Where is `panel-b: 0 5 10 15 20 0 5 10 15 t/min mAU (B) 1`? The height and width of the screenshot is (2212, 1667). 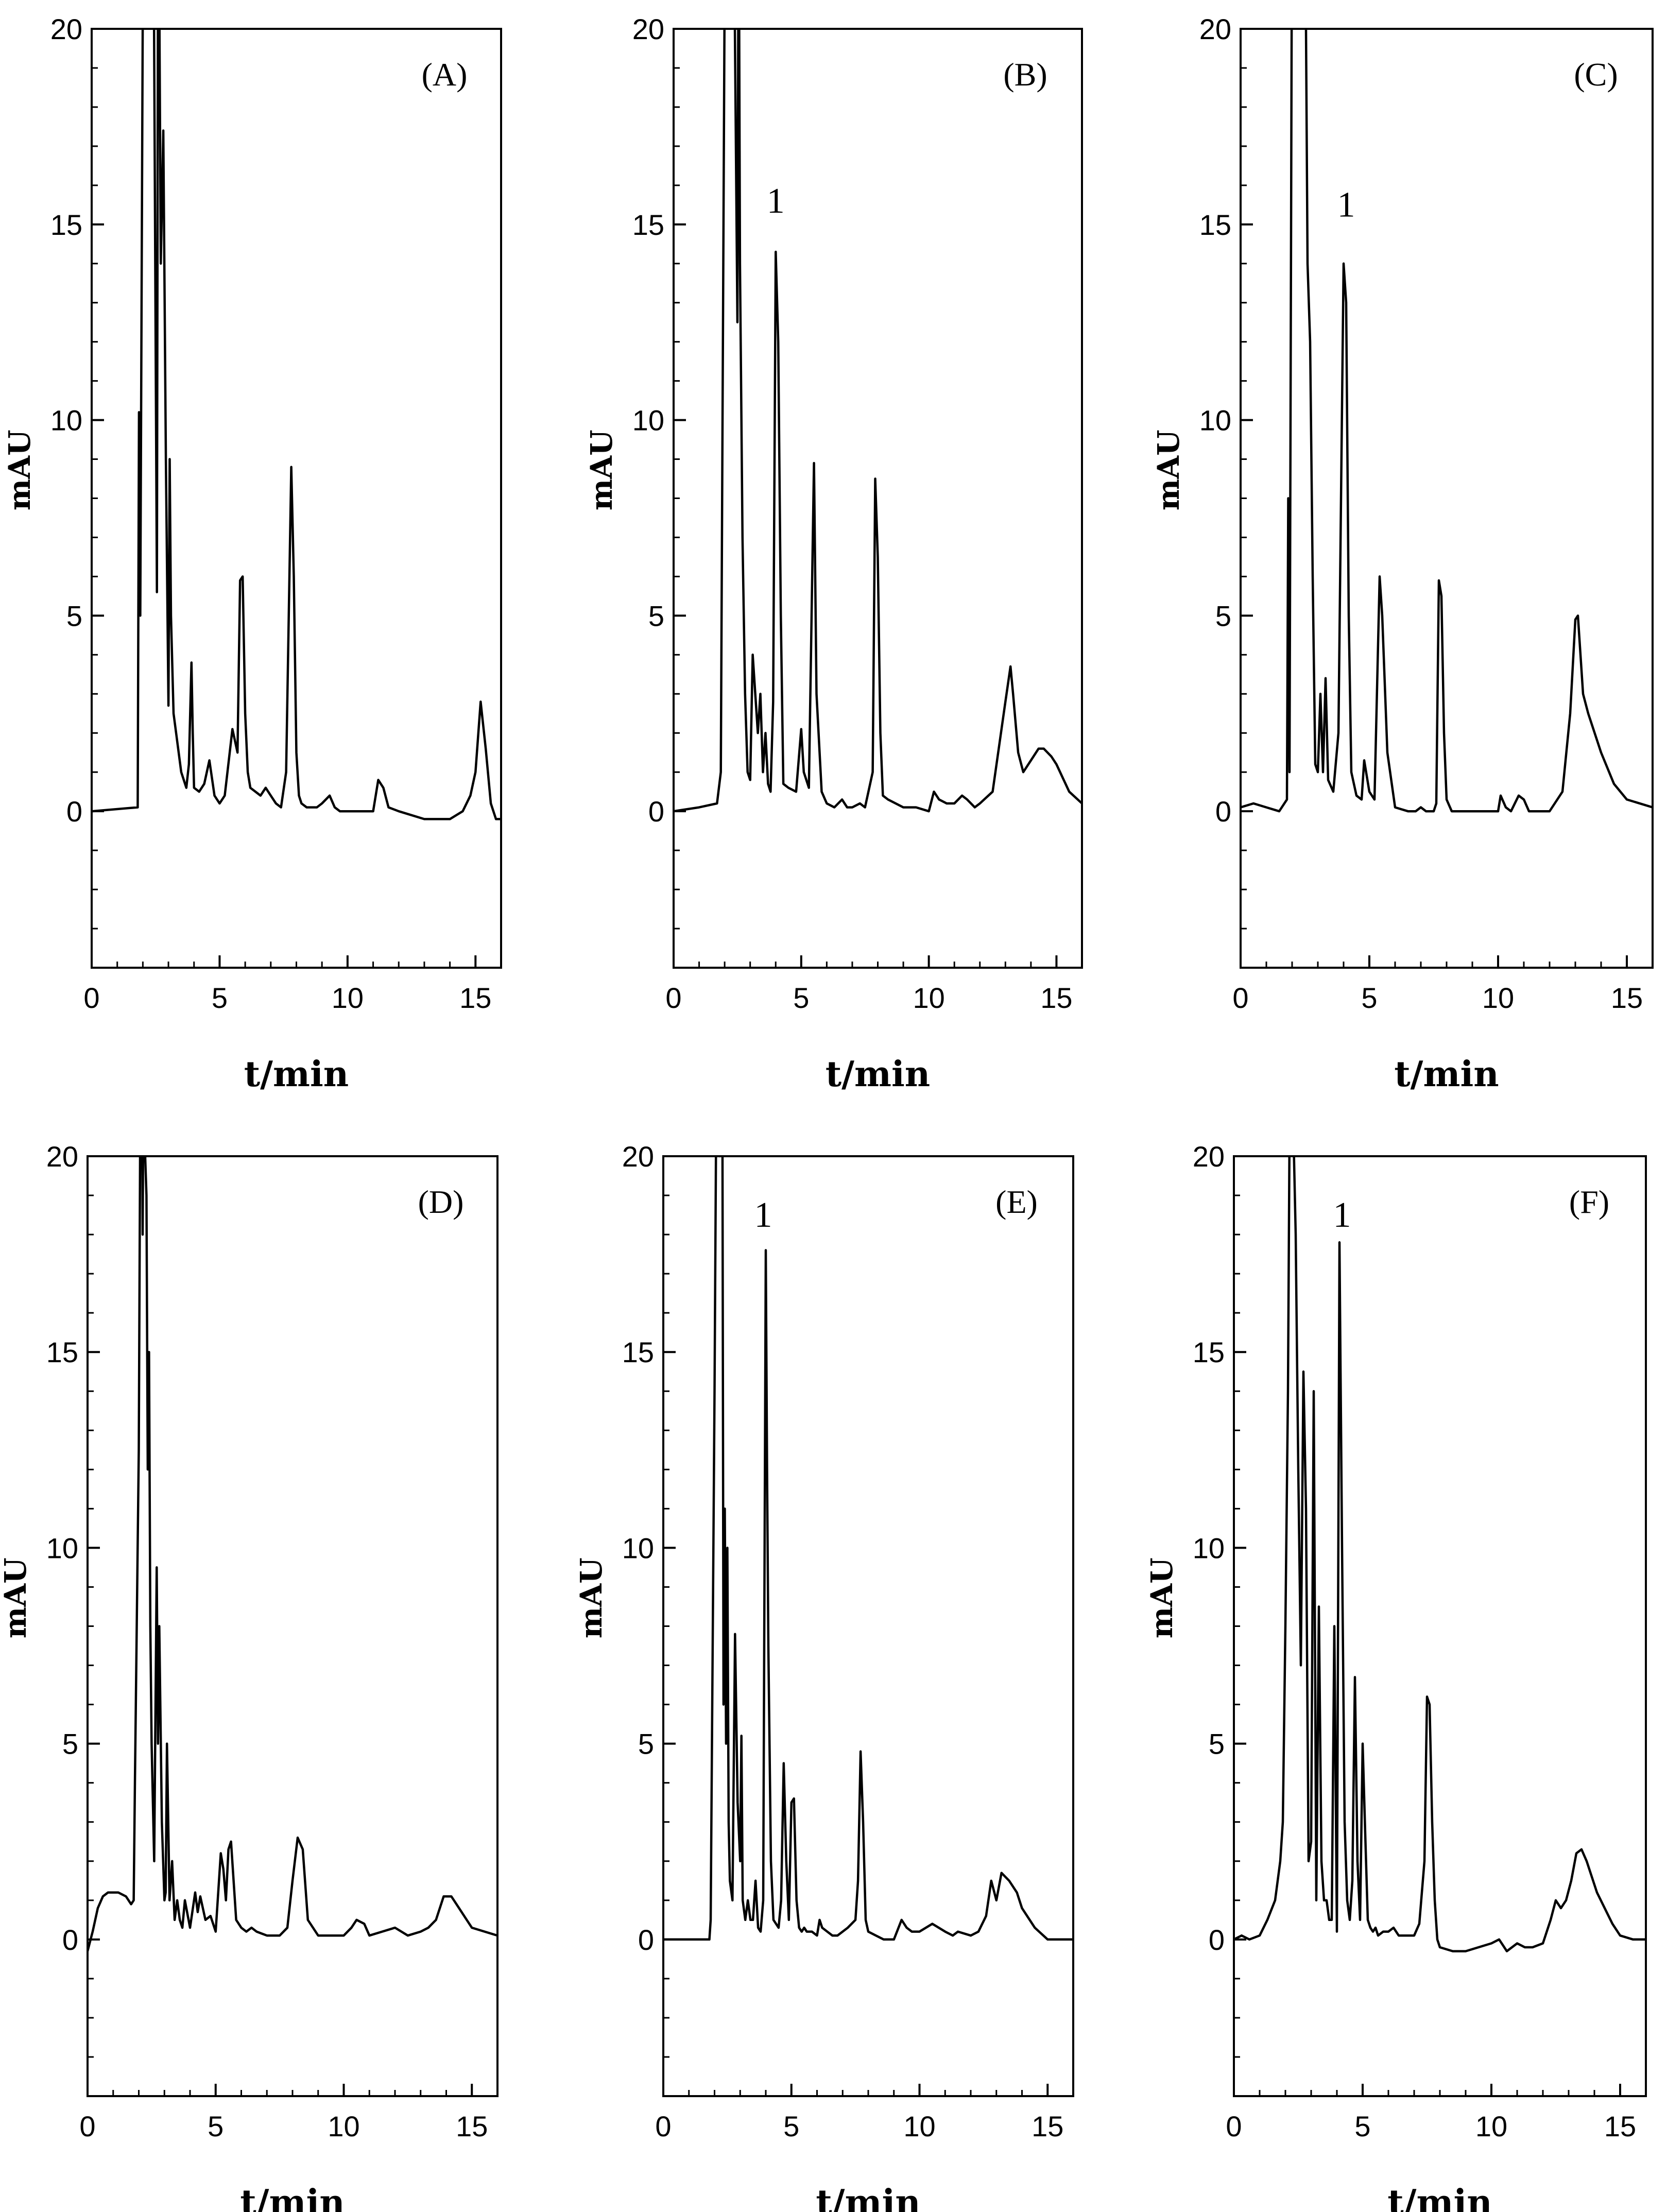 panel-b: 0 5 10 15 20 0 5 10 15 t/min mAU (B) 1 is located at coordinates (833, 554).